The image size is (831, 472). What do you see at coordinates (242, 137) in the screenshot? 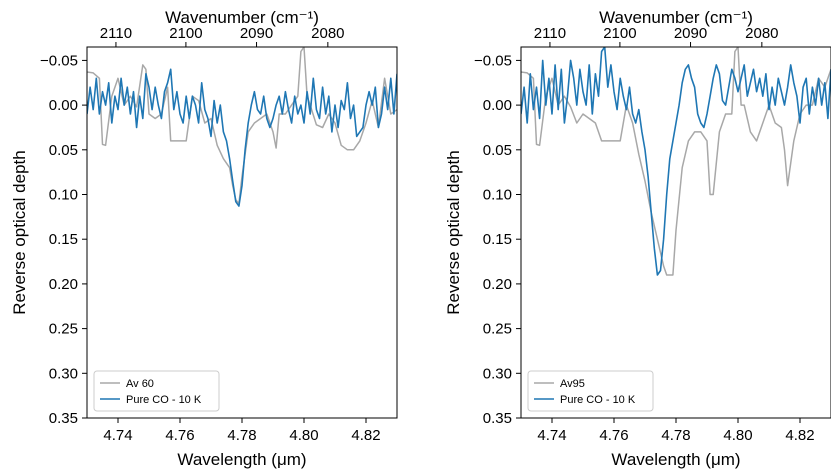
I see `series-line-pure-co-10-k` at bounding box center [242, 137].